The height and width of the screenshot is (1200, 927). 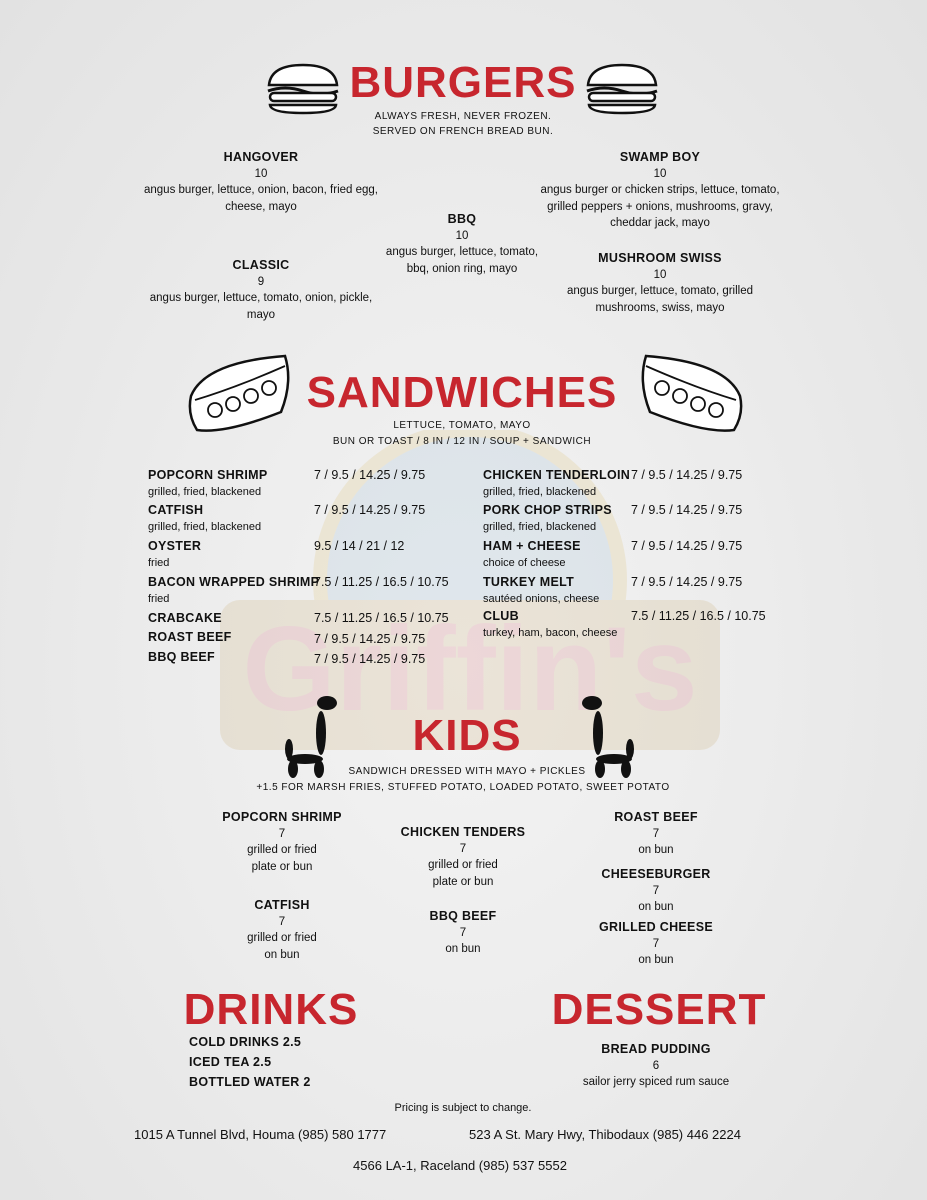 What do you see at coordinates (467, 771) in the screenshot?
I see `kids-subtitle-1: SANDWICH DRESSED WITH MAYO + PICKLES` at bounding box center [467, 771].